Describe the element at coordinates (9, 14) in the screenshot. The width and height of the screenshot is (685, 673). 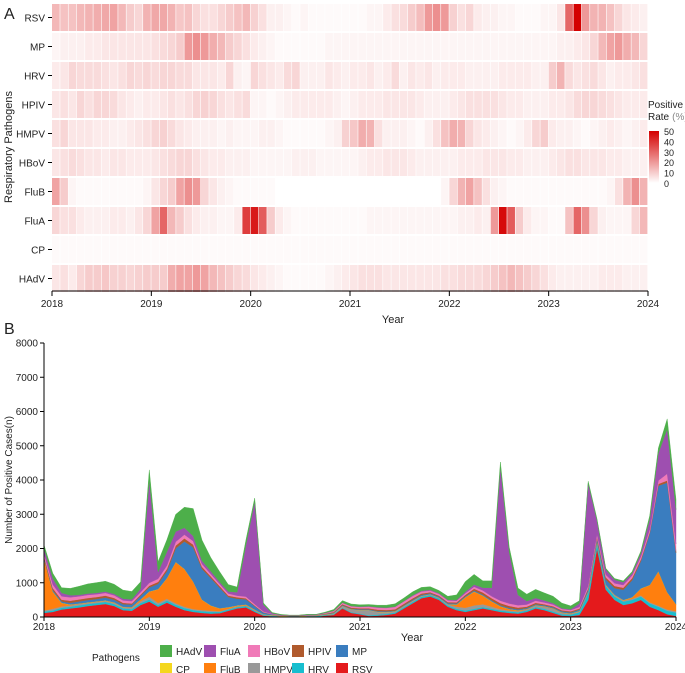
I see `panel-label-a: A` at that location.